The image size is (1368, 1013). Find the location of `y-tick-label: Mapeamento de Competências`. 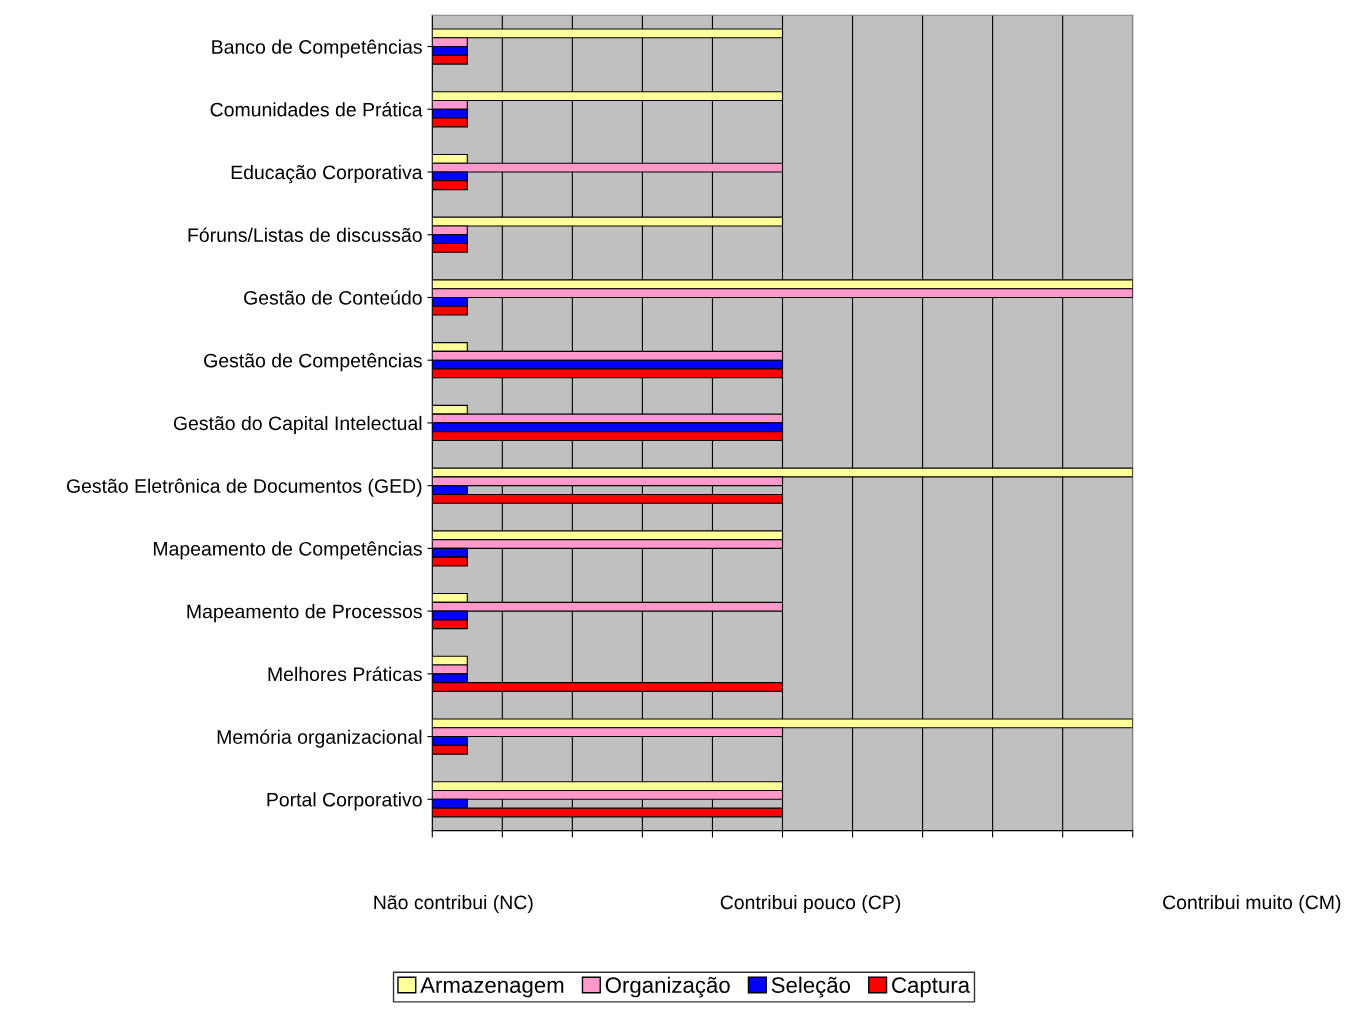

y-tick-label: Mapeamento de Competências is located at coordinates (287, 550).